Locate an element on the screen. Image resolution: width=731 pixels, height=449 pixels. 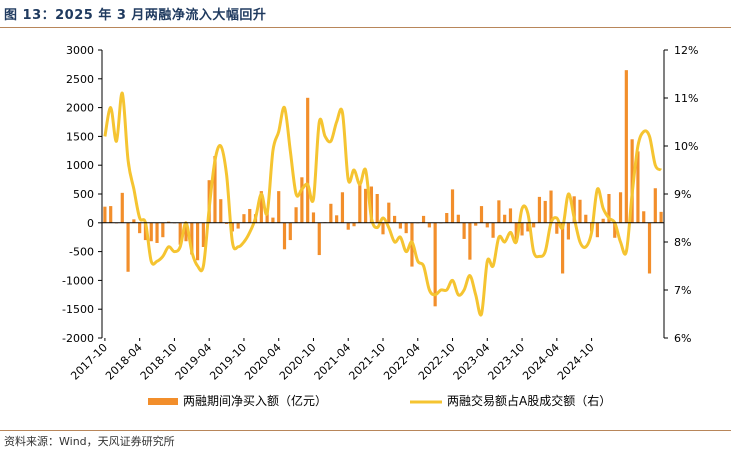
x-tick-label: 2023-10 is located at coordinates (506, 362).